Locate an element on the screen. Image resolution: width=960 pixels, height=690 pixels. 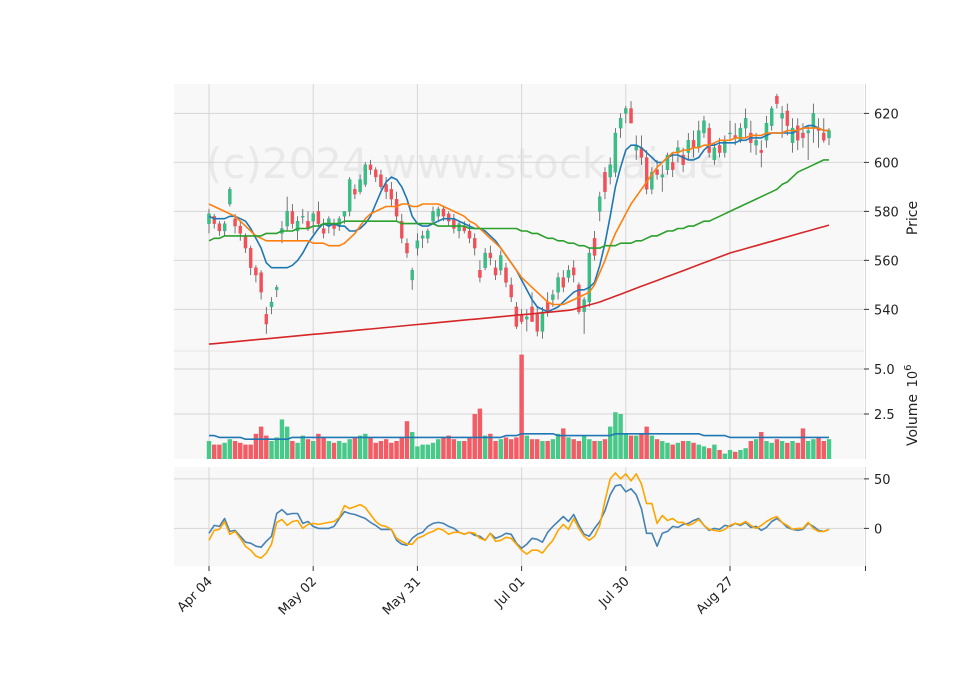
volume-exponent: 6 is located at coordinates (908, 368).